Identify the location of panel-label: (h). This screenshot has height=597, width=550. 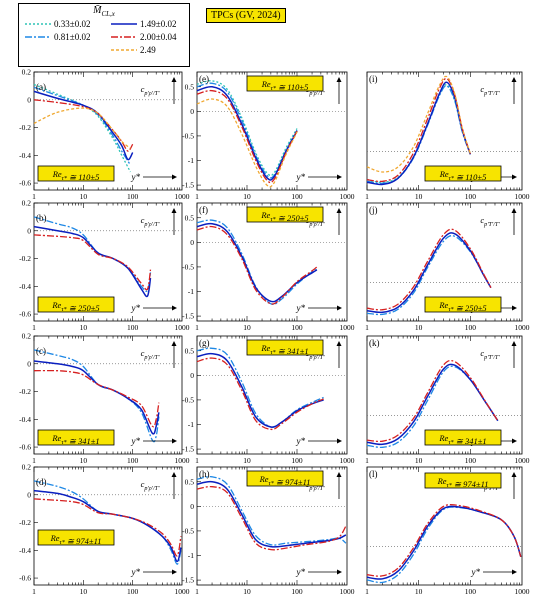
(204, 474).